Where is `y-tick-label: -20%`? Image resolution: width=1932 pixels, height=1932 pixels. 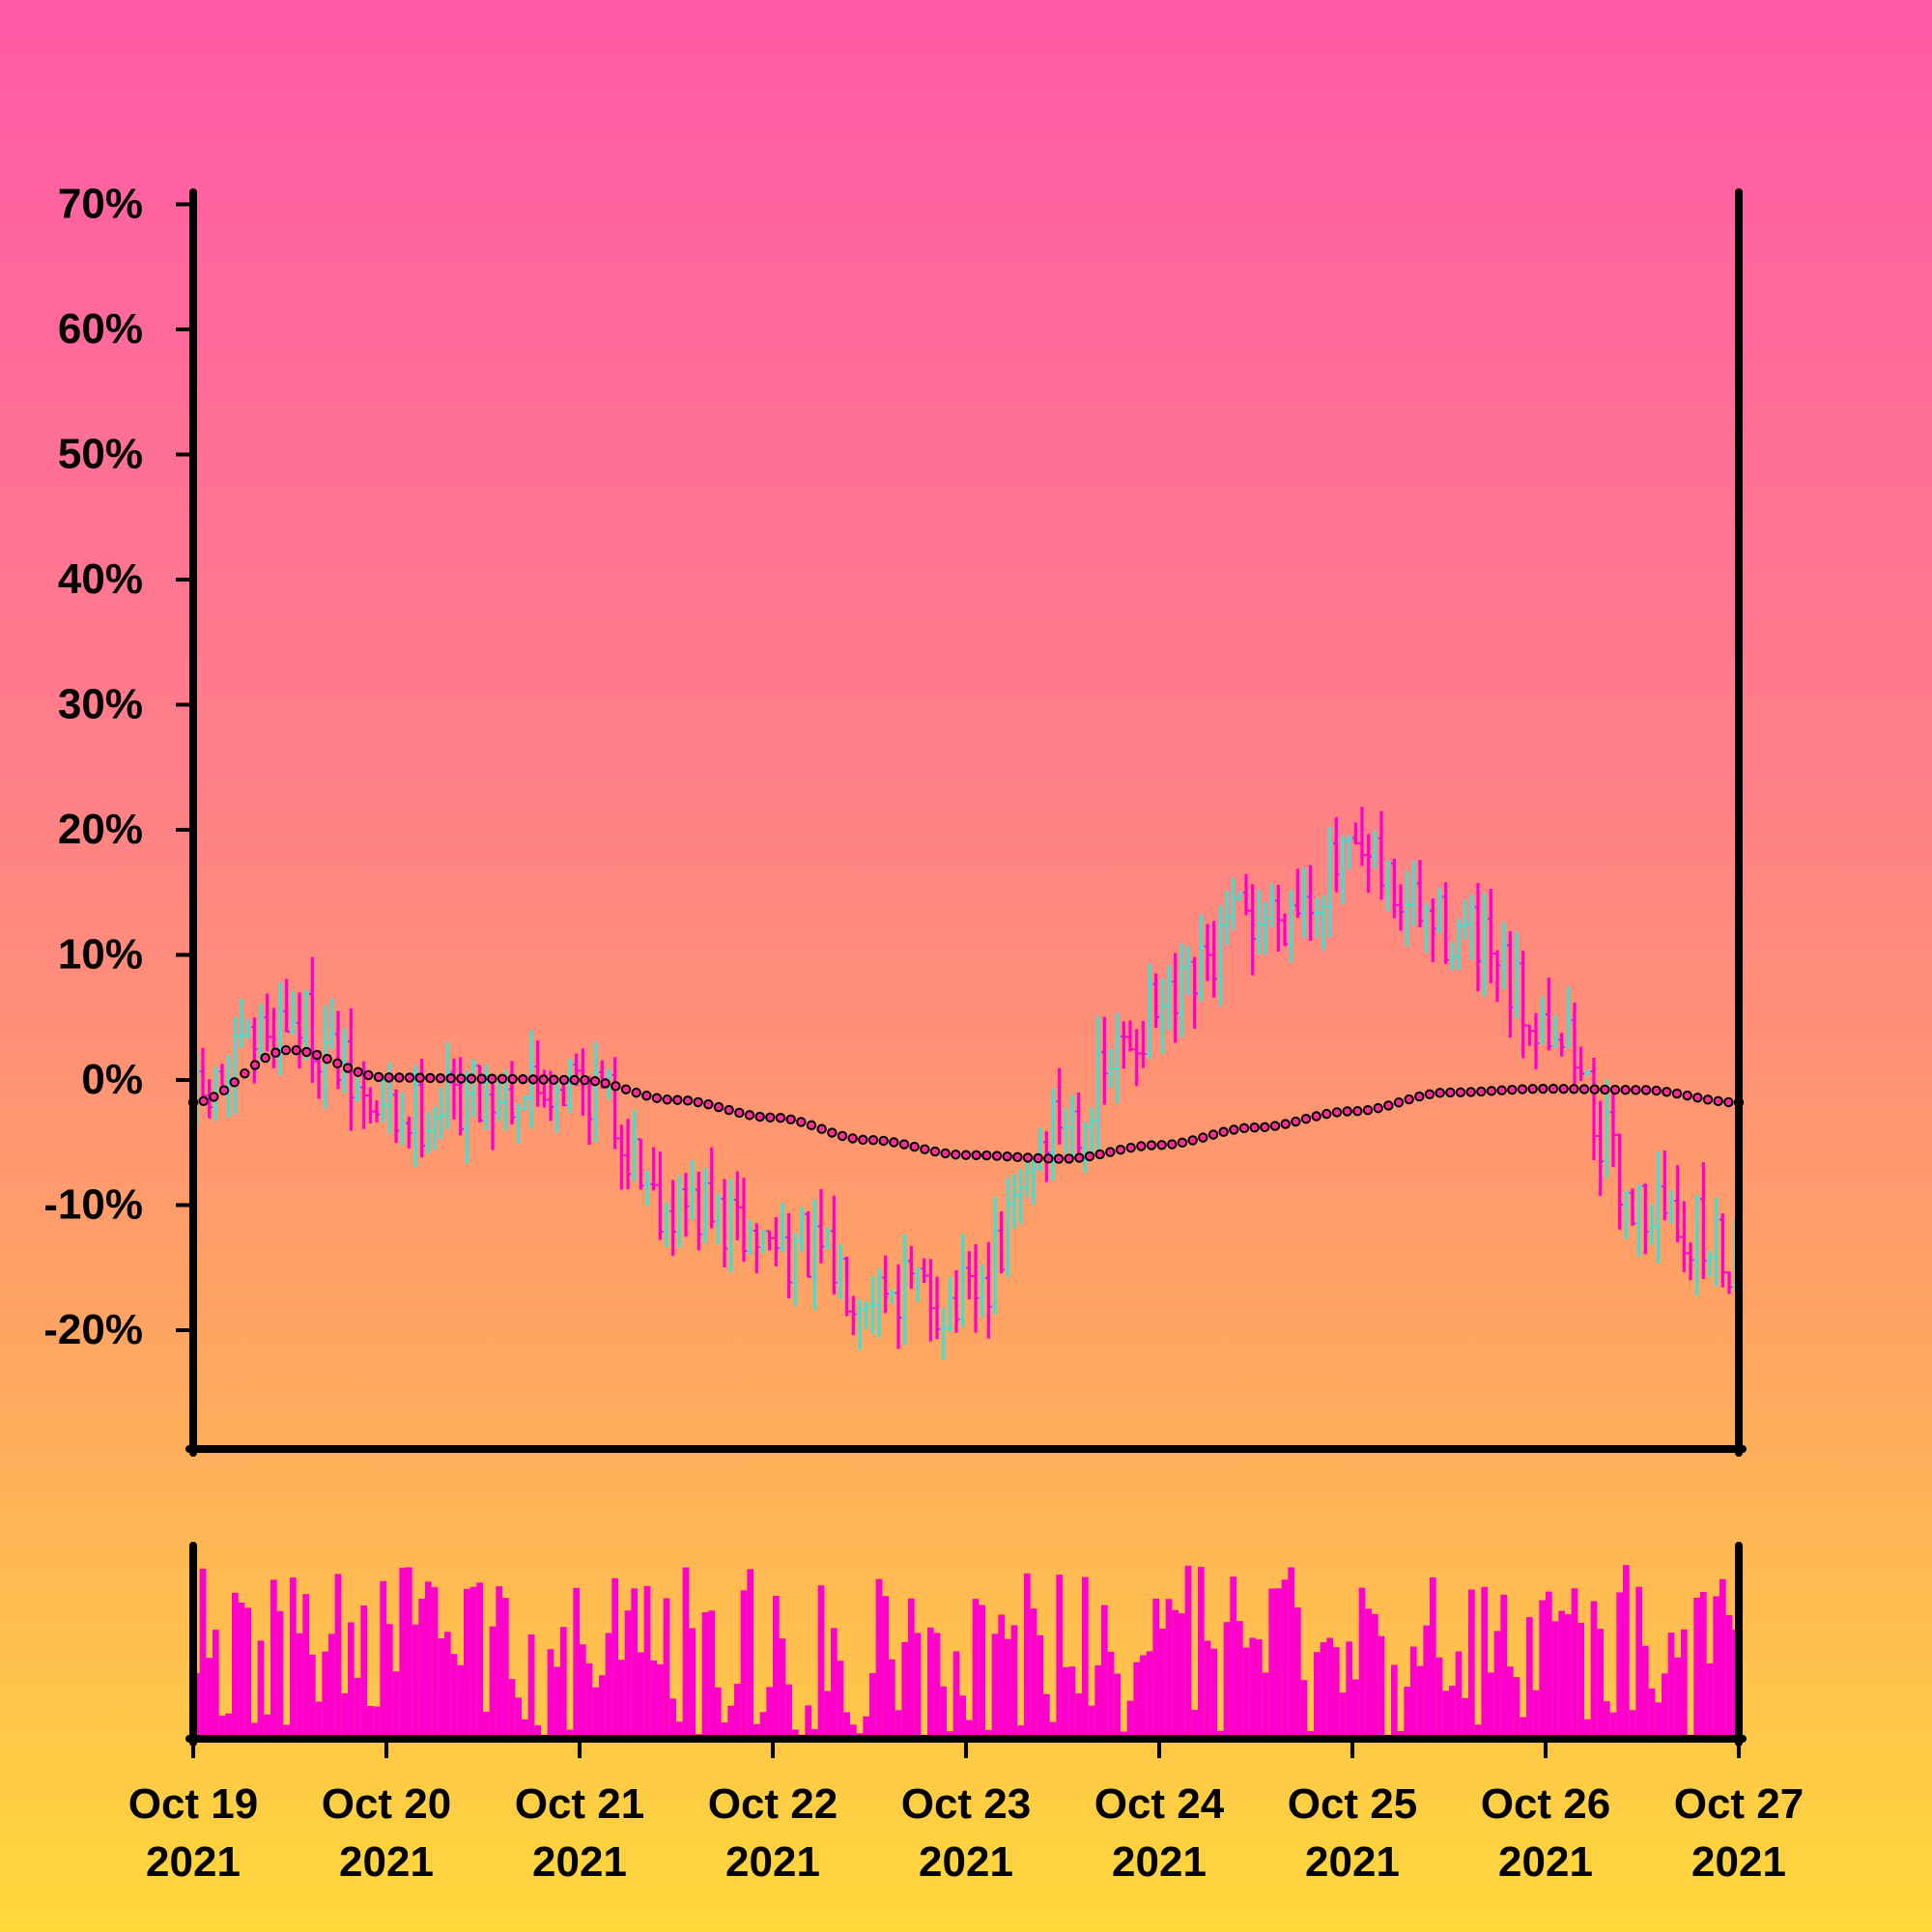 y-tick-label: -20% is located at coordinates (93, 1329).